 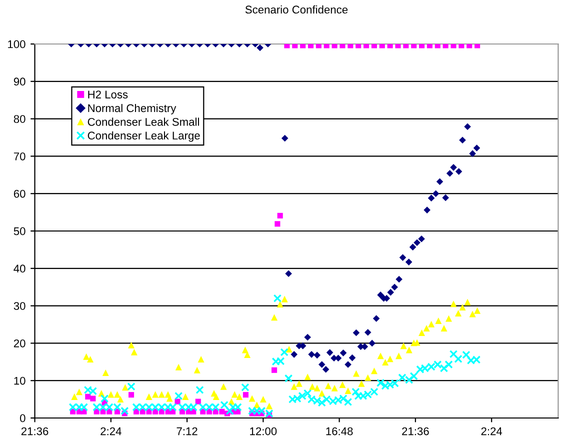 I want to click on y-tick-label: 10, so click(x=20, y=380).